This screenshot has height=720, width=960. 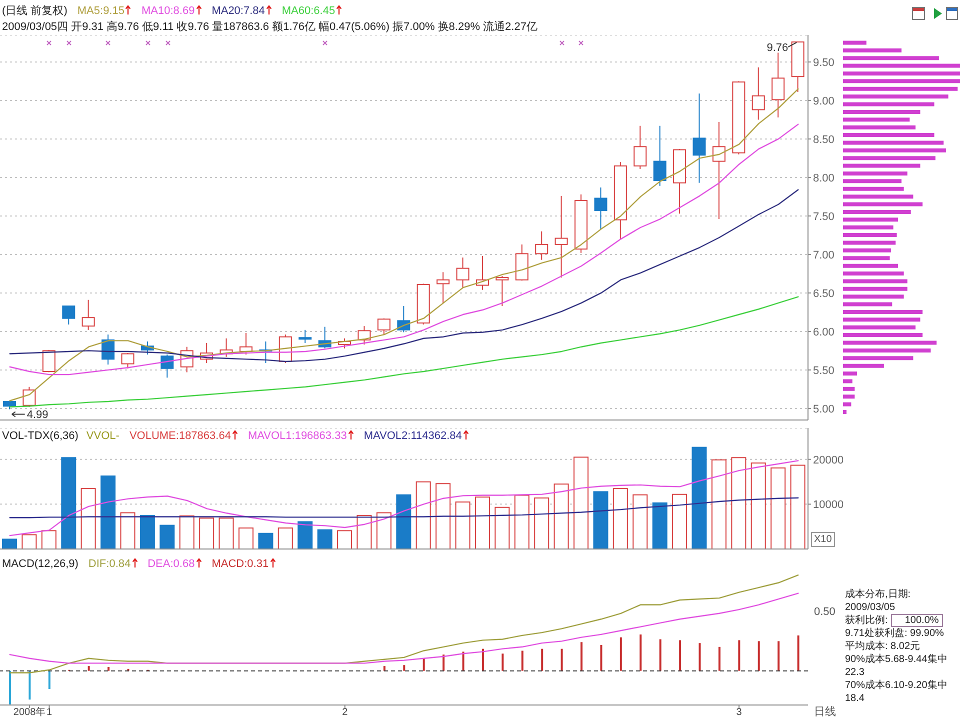 I want to click on chart-subtitle: 2009/03/05四 开9.31 高9.76 低9.11 收9.76 量187863.6 额1.76亿 幅0.47(5.06%) 振7.00% 换8.29% 流通2.27亿, so click(x=270, y=27).